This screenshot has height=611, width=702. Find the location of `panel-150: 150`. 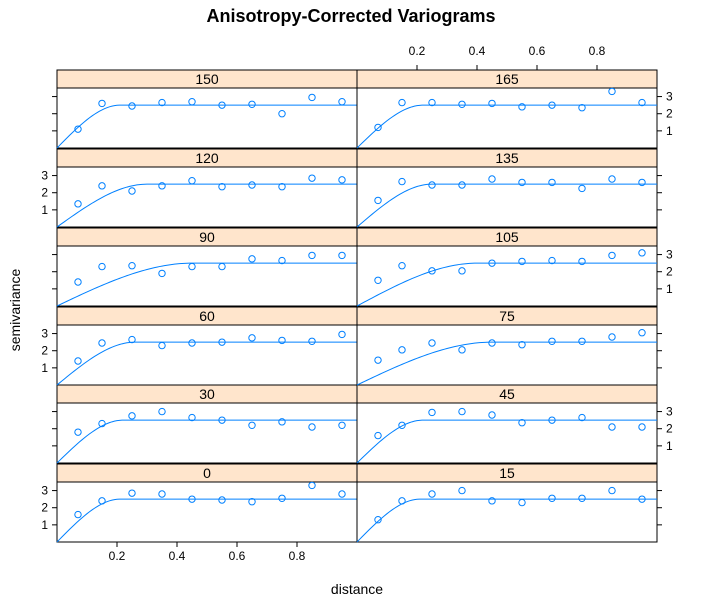

panel-150: 150 is located at coordinates (205, 109).